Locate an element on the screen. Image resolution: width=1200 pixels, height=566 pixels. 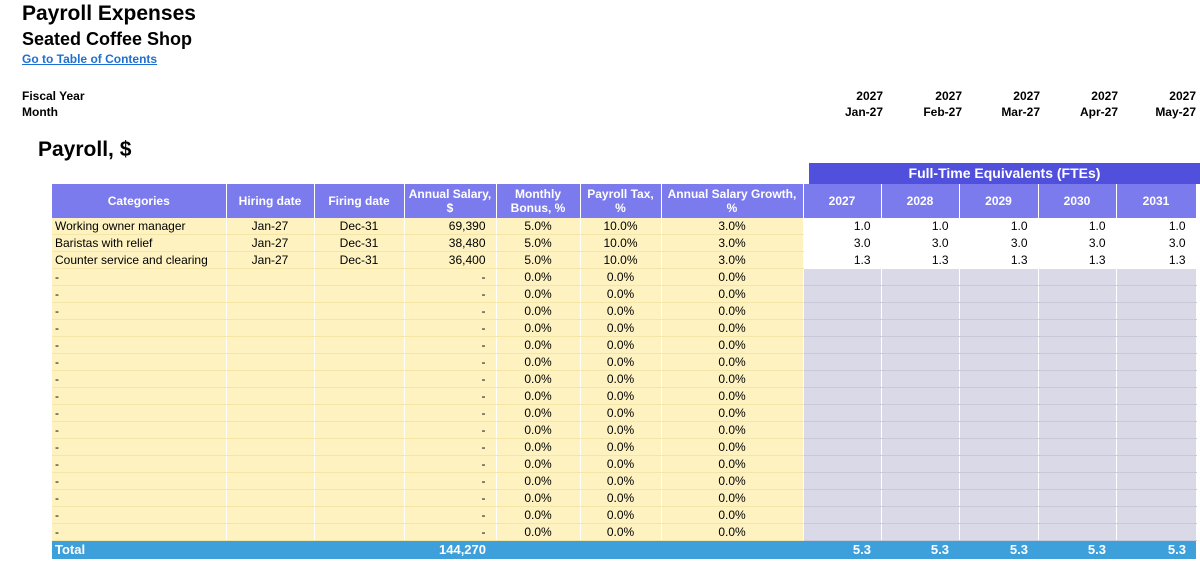
category-cell: Counter service and clearing is located at coordinates (139, 260).